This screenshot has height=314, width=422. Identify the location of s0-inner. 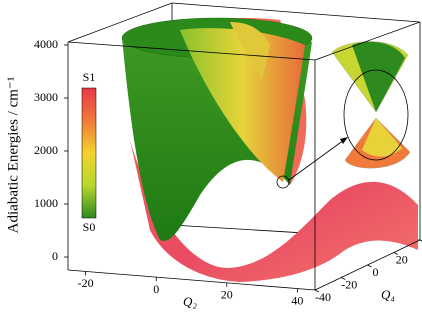
(242, 105).